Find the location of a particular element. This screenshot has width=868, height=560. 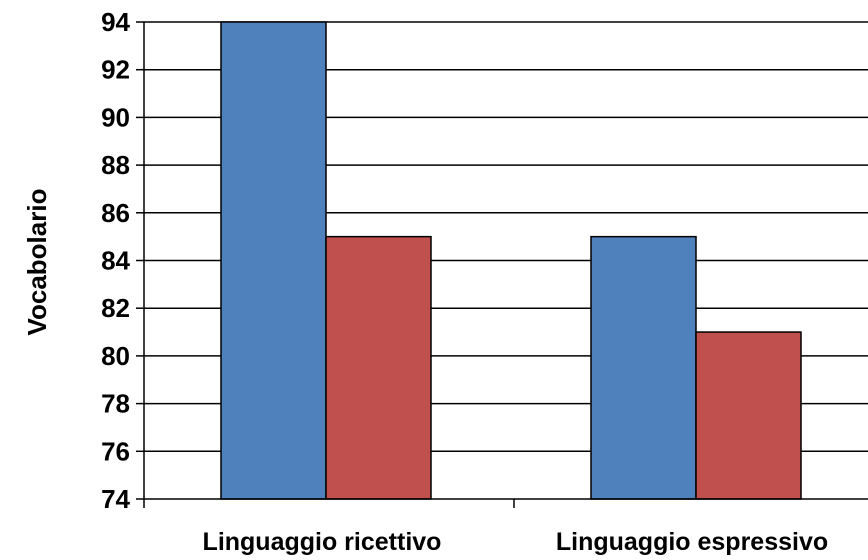

y-tick-label: 74 is located at coordinates (115, 499).